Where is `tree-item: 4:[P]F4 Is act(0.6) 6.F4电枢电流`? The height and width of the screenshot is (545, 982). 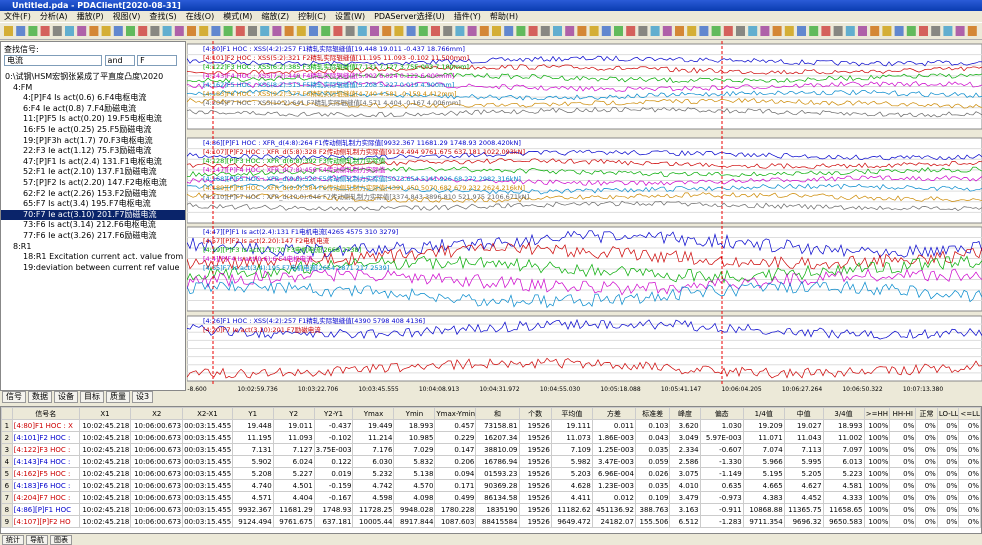
tree-item: 4:[P]F4 Is act(0.6) 6.F4电枢电流 is located at coordinates (85, 98).